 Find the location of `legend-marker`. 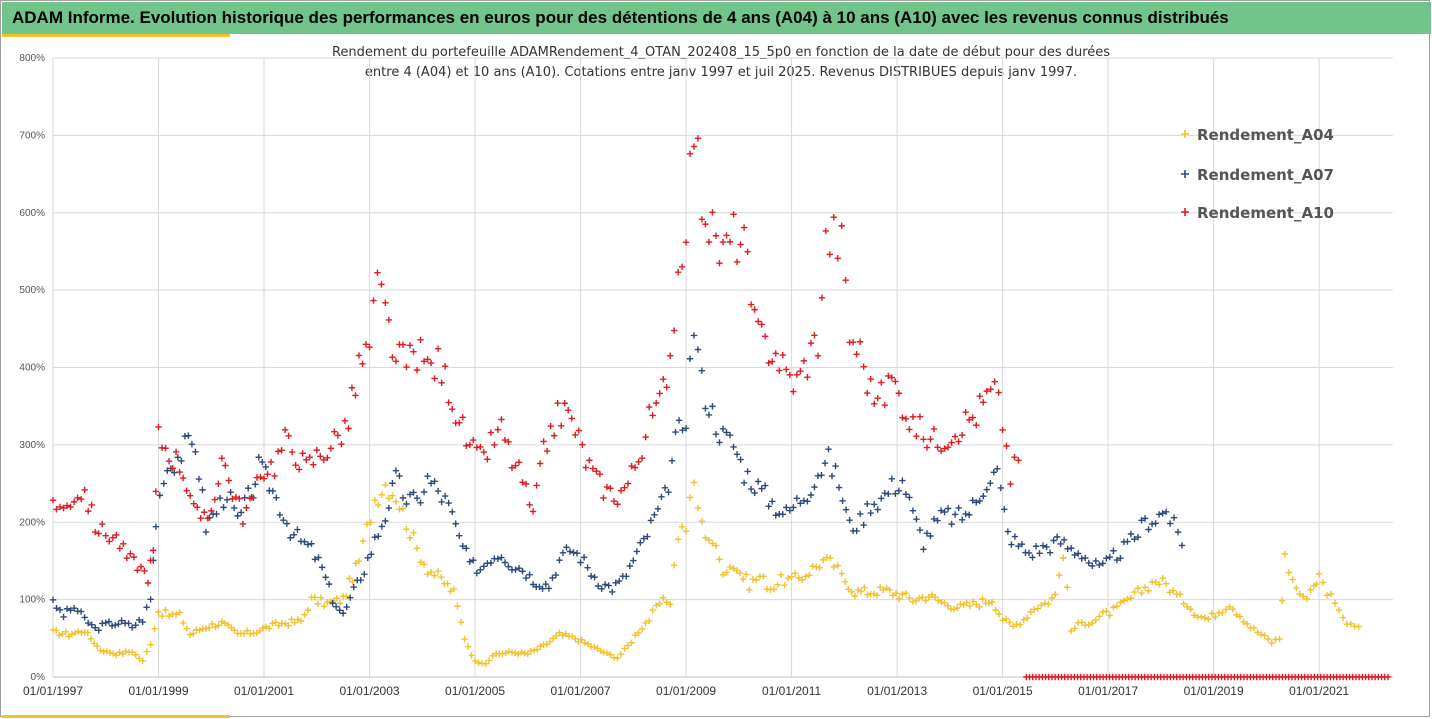

legend-marker is located at coordinates (1185, 134).